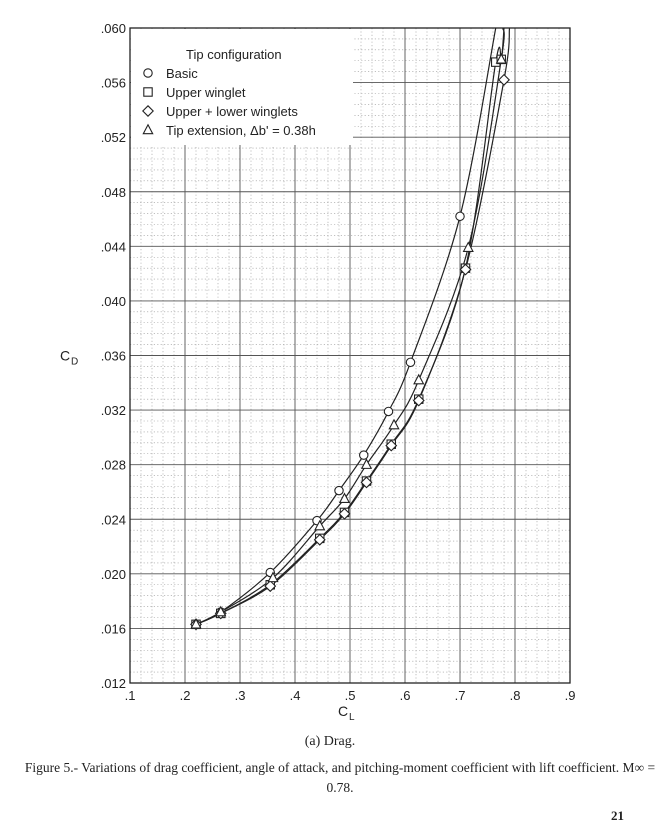 Image resolution: width=660 pixels, height=831 pixels. What do you see at coordinates (148, 73) in the screenshot?
I see `legend-circle-icon` at bounding box center [148, 73].